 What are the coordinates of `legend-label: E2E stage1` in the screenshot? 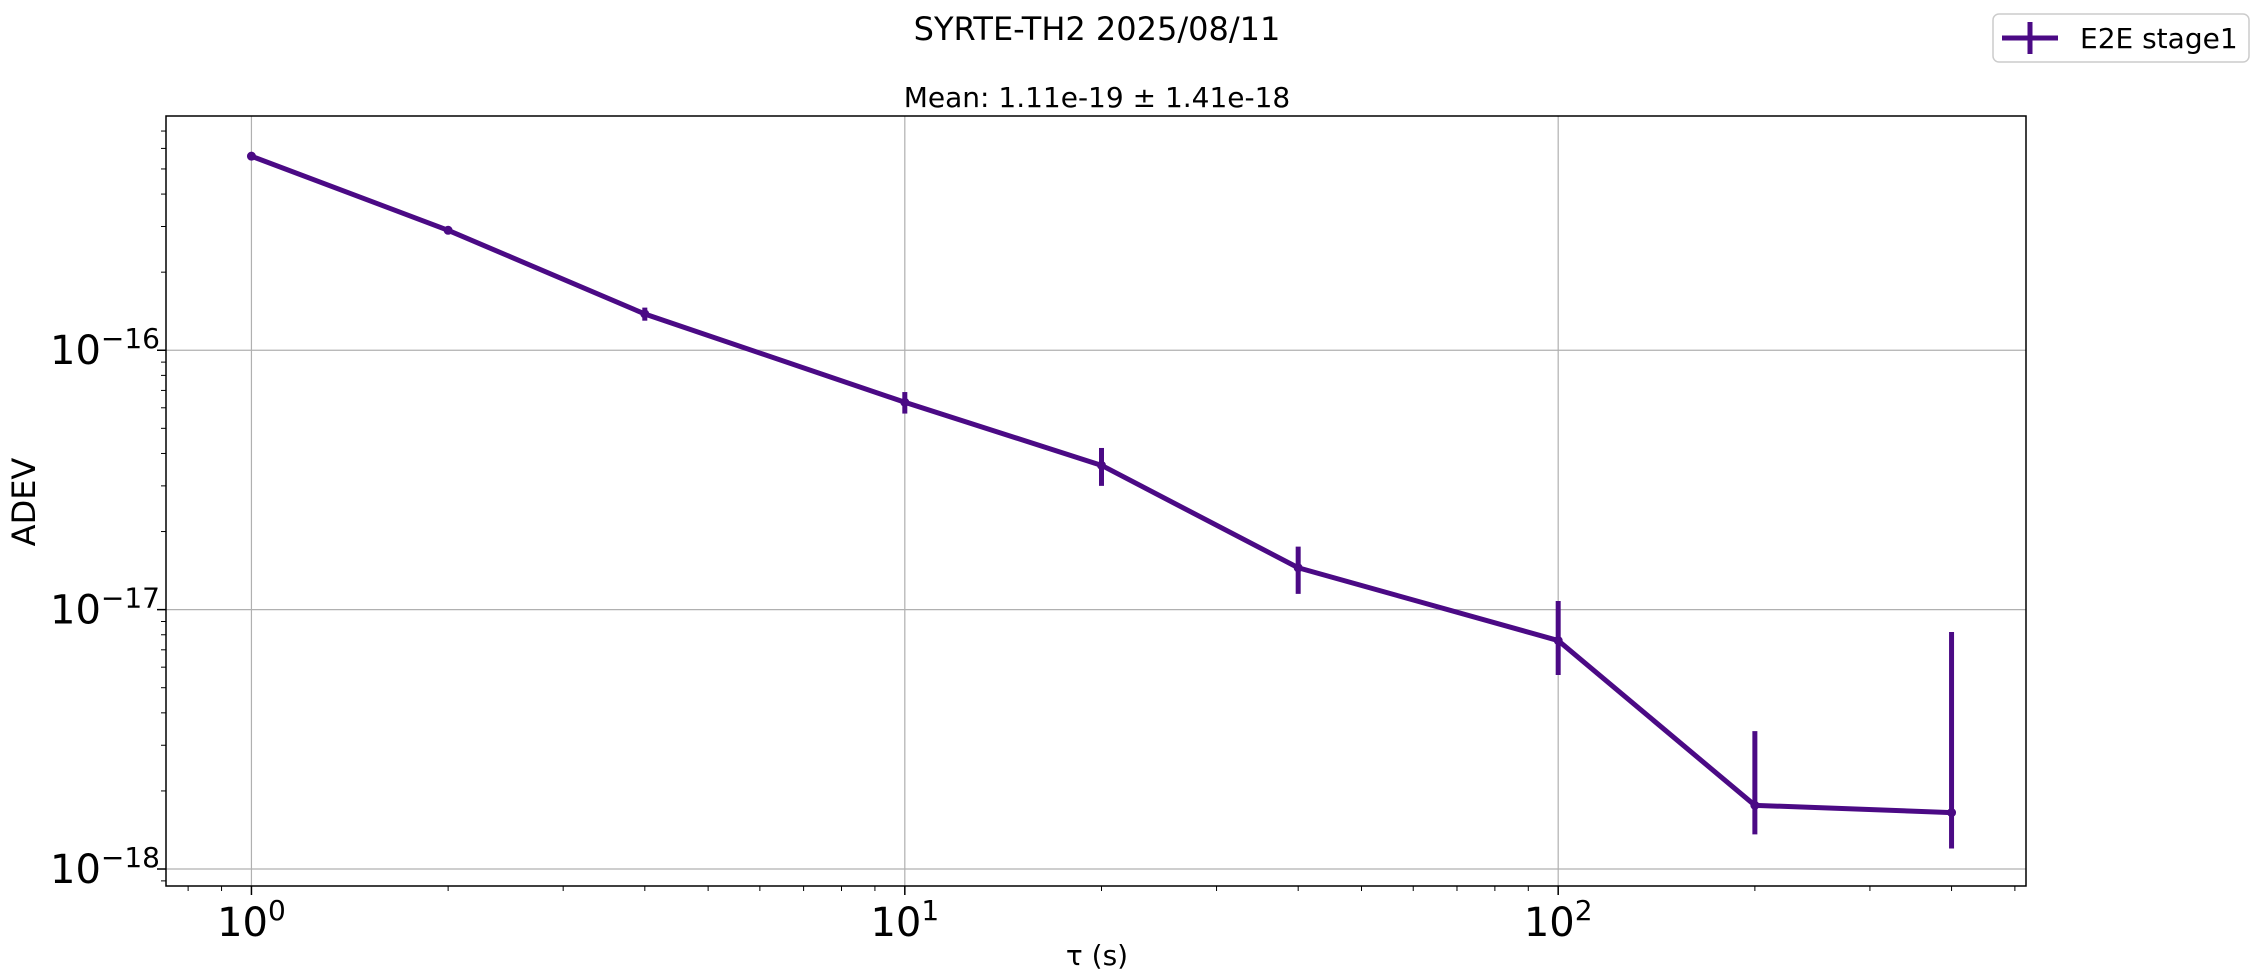 It's located at (2159, 38).